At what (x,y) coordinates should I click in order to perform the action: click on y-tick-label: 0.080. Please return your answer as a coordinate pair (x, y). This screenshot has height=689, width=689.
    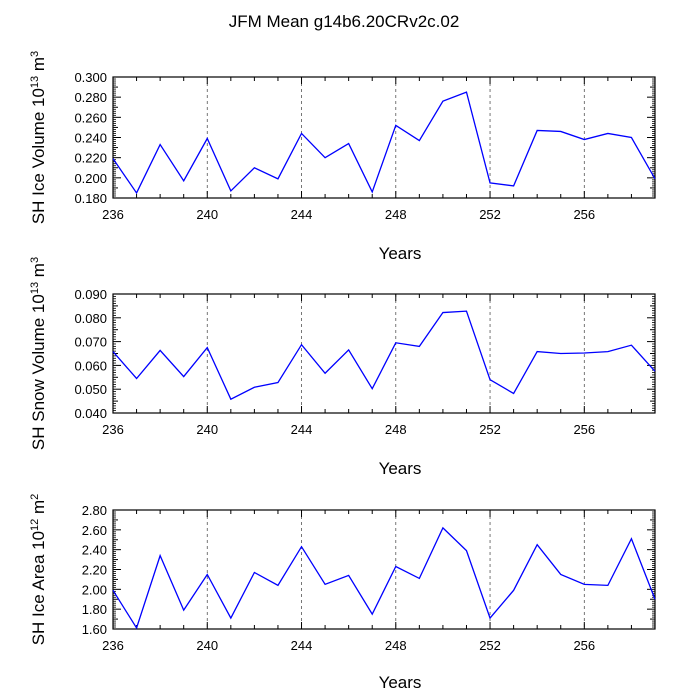
    Looking at the image, I should click on (90, 318).